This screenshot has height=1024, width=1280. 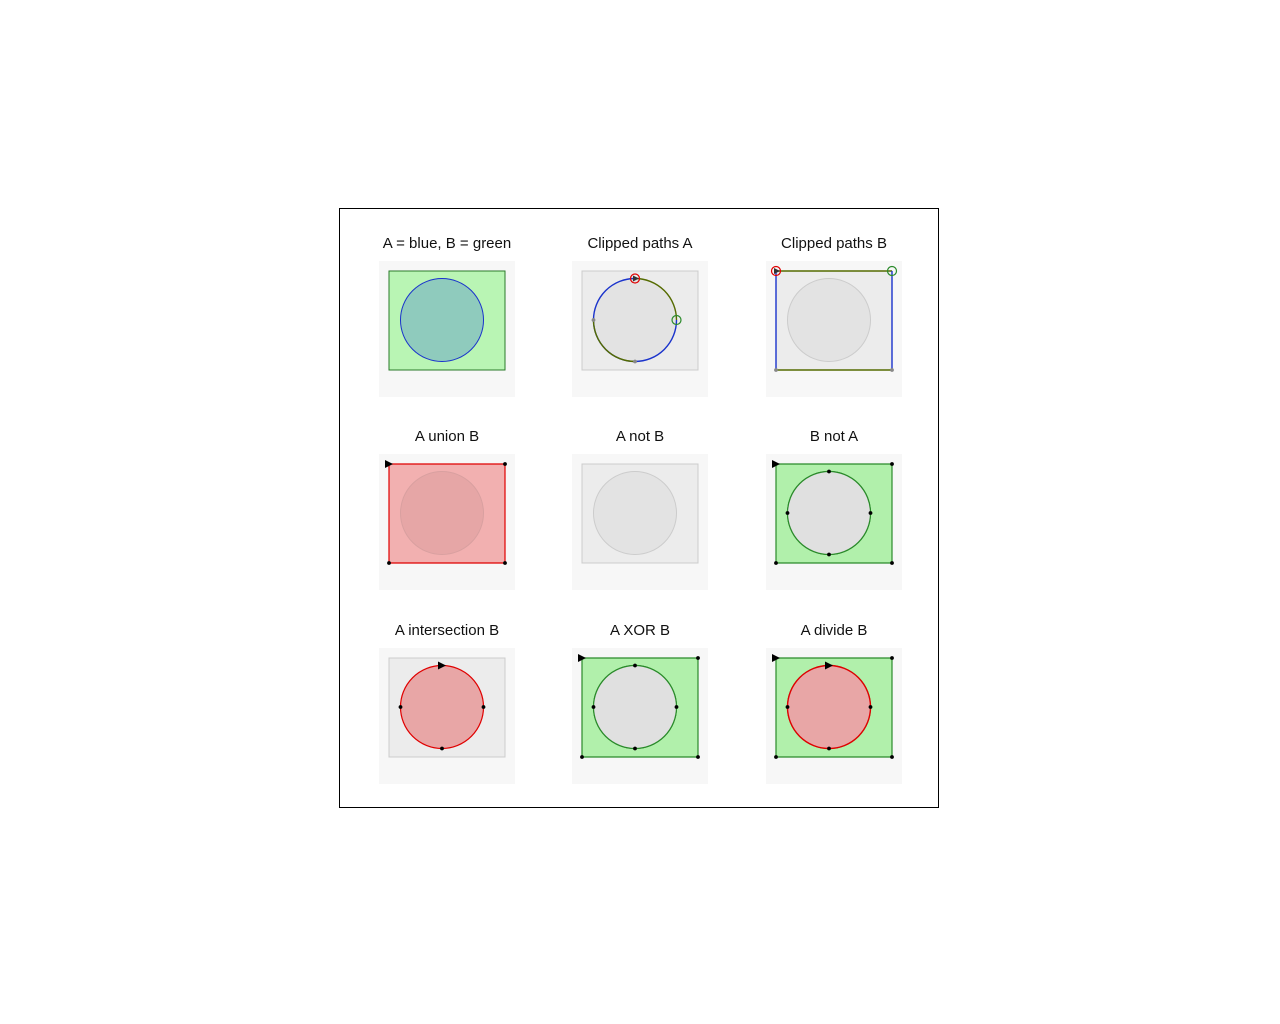 I want to click on diagram-a-not-b, so click(x=640, y=522).